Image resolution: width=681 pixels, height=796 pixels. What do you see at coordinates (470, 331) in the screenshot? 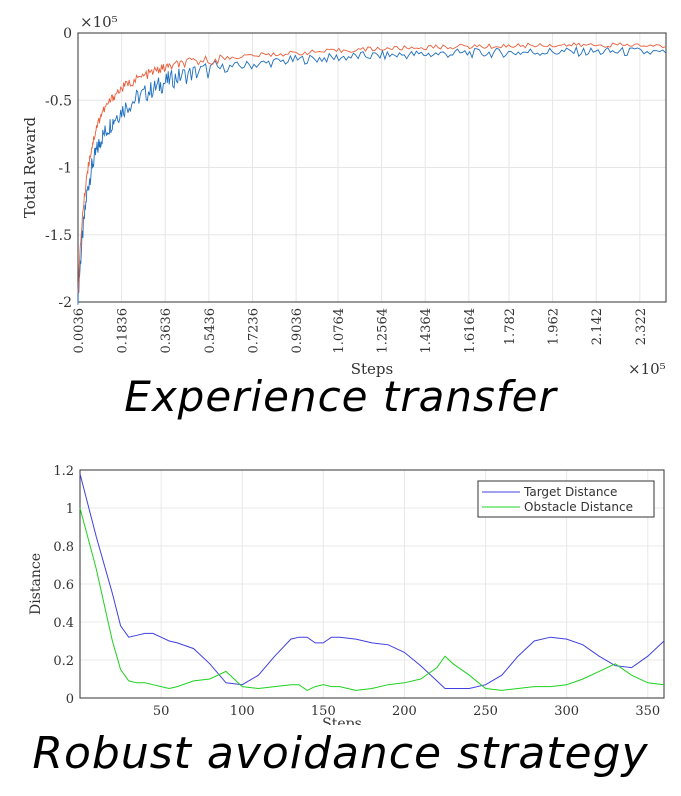
I see `x-tick-label: 1.6164` at bounding box center [470, 331].